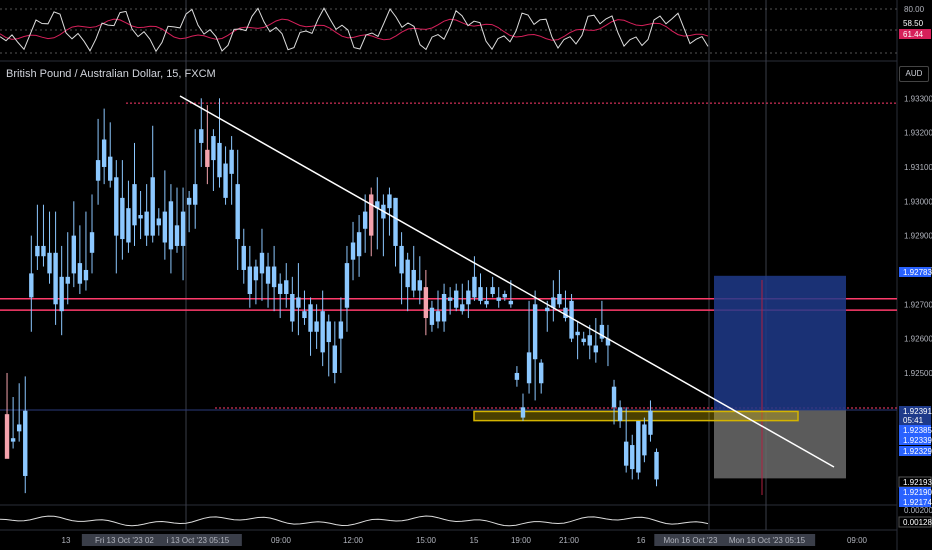 The width and height of the screenshot is (932, 550). What do you see at coordinates (353, 540) in the screenshot?
I see `time-tick-label: 12:00` at bounding box center [353, 540].